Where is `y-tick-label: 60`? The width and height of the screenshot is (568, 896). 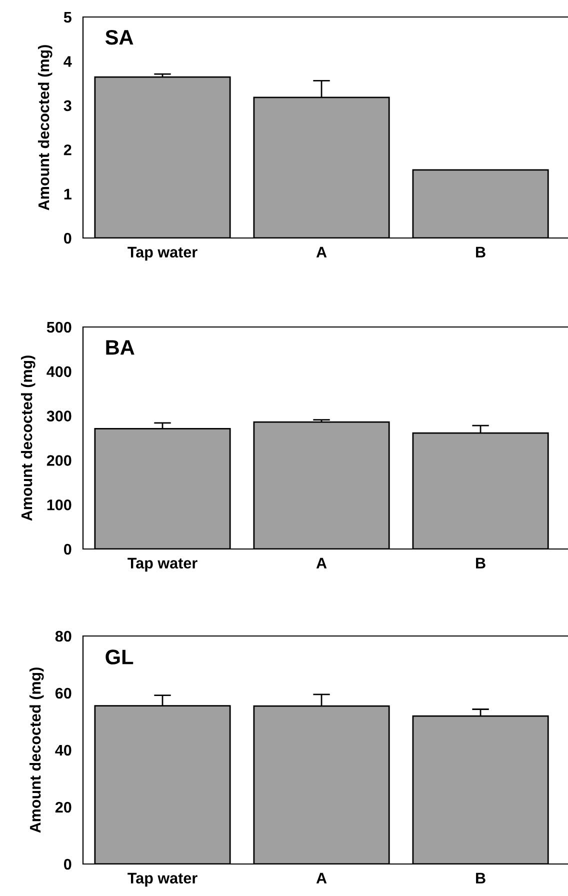 y-tick-label: 60 is located at coordinates (63, 693).